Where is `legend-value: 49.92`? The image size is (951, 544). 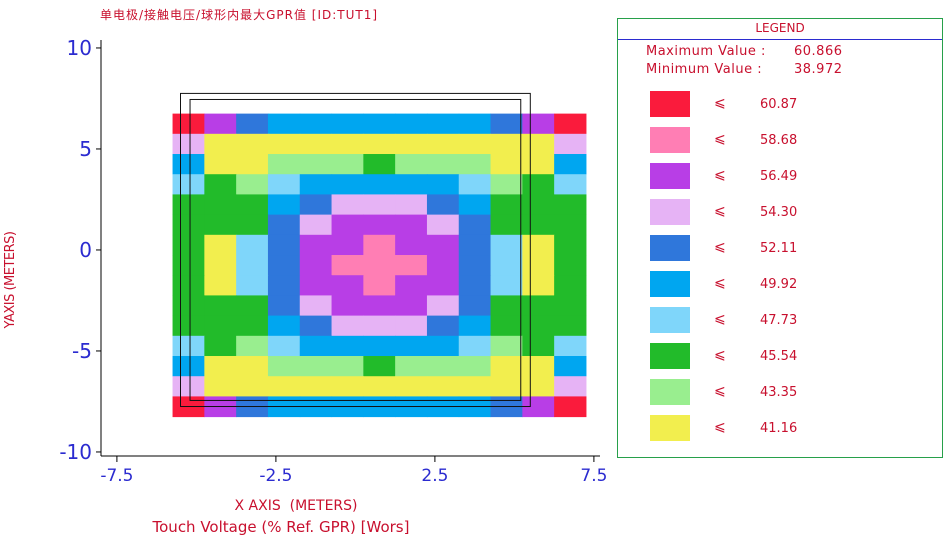
legend-value: 49.92 is located at coordinates (779, 284).